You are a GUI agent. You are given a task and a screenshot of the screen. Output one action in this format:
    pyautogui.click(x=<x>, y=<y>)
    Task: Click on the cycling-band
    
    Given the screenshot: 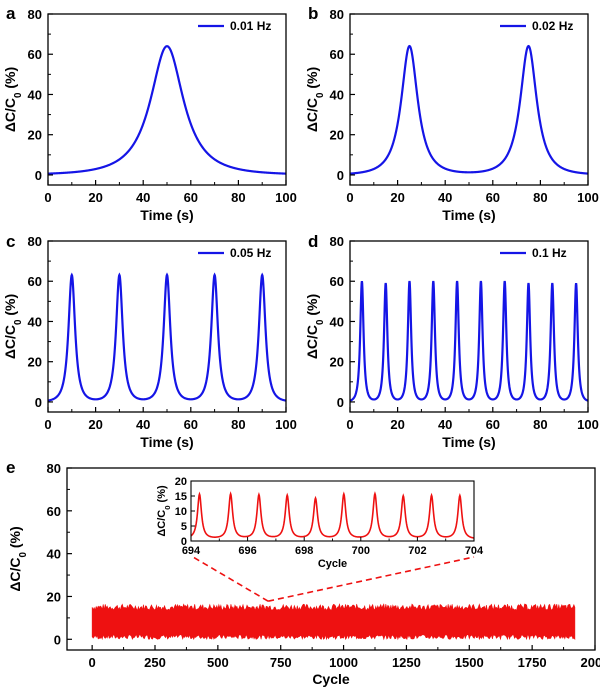 What is the action you would take?
    pyautogui.click(x=333, y=622)
    